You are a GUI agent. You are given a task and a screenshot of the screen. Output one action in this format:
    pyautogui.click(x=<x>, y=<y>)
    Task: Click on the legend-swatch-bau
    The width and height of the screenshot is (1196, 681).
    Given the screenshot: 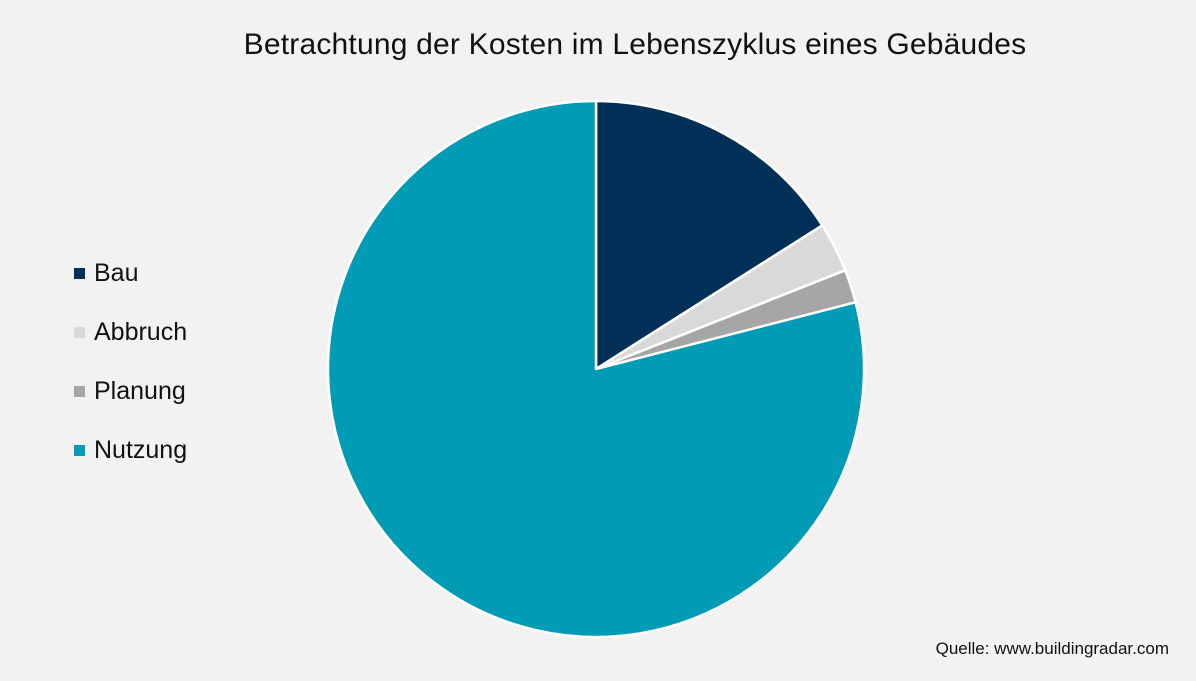 What is the action you would take?
    pyautogui.click(x=79, y=273)
    